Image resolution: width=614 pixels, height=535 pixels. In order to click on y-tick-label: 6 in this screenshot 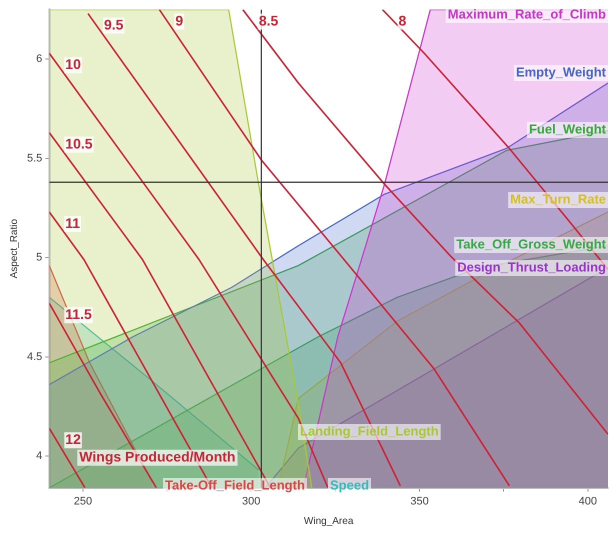, I will do `click(39, 59)`.